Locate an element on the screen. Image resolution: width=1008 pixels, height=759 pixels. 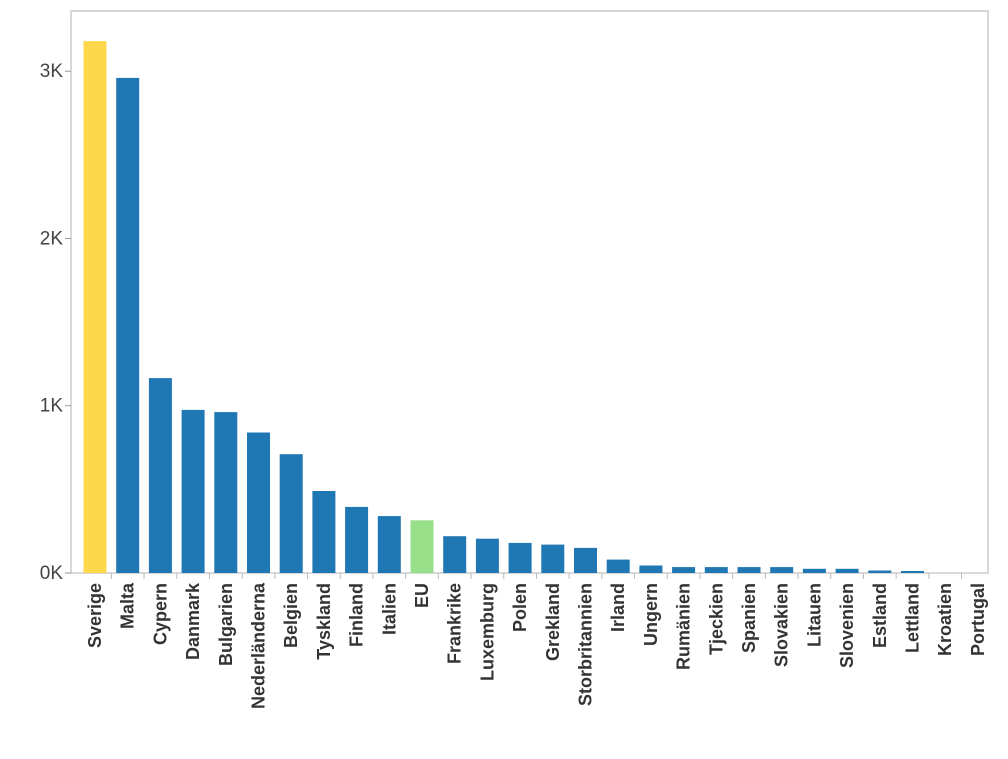
bar-italien is located at coordinates (389, 544).